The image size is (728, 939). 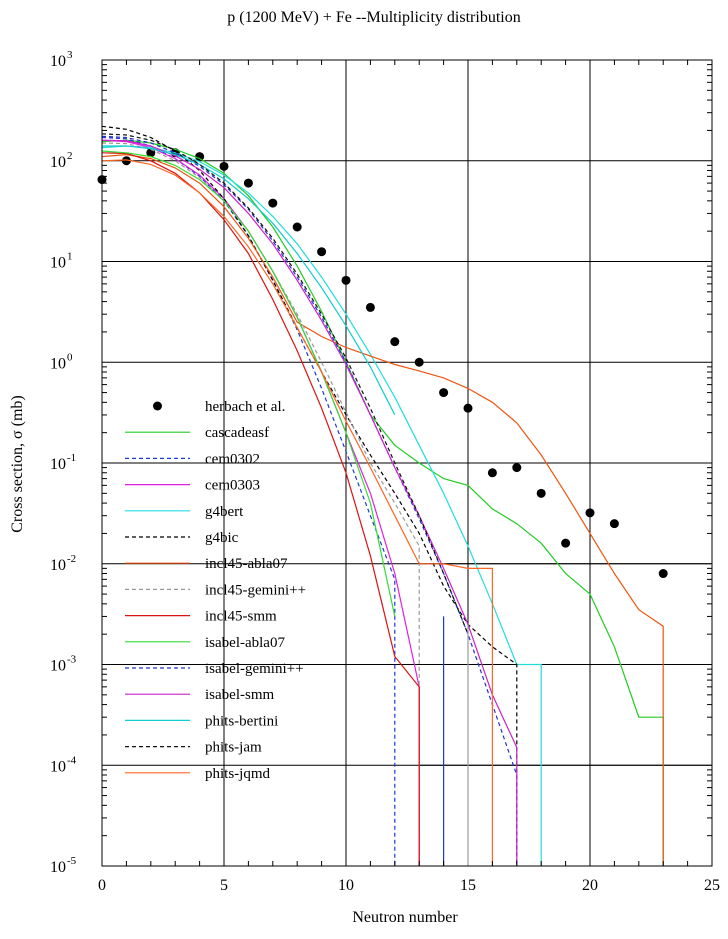 What do you see at coordinates (346, 885) in the screenshot?
I see `x-tick-label: 10` at bounding box center [346, 885].